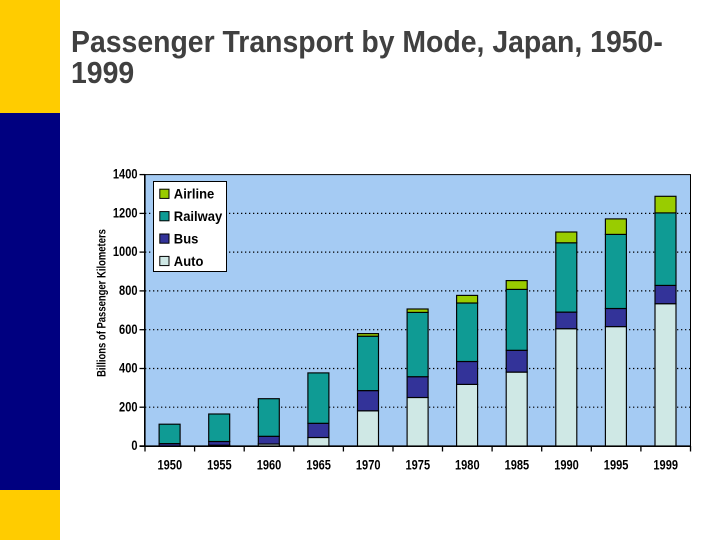  I want to click on svg-text: 1200, so click(125, 213).